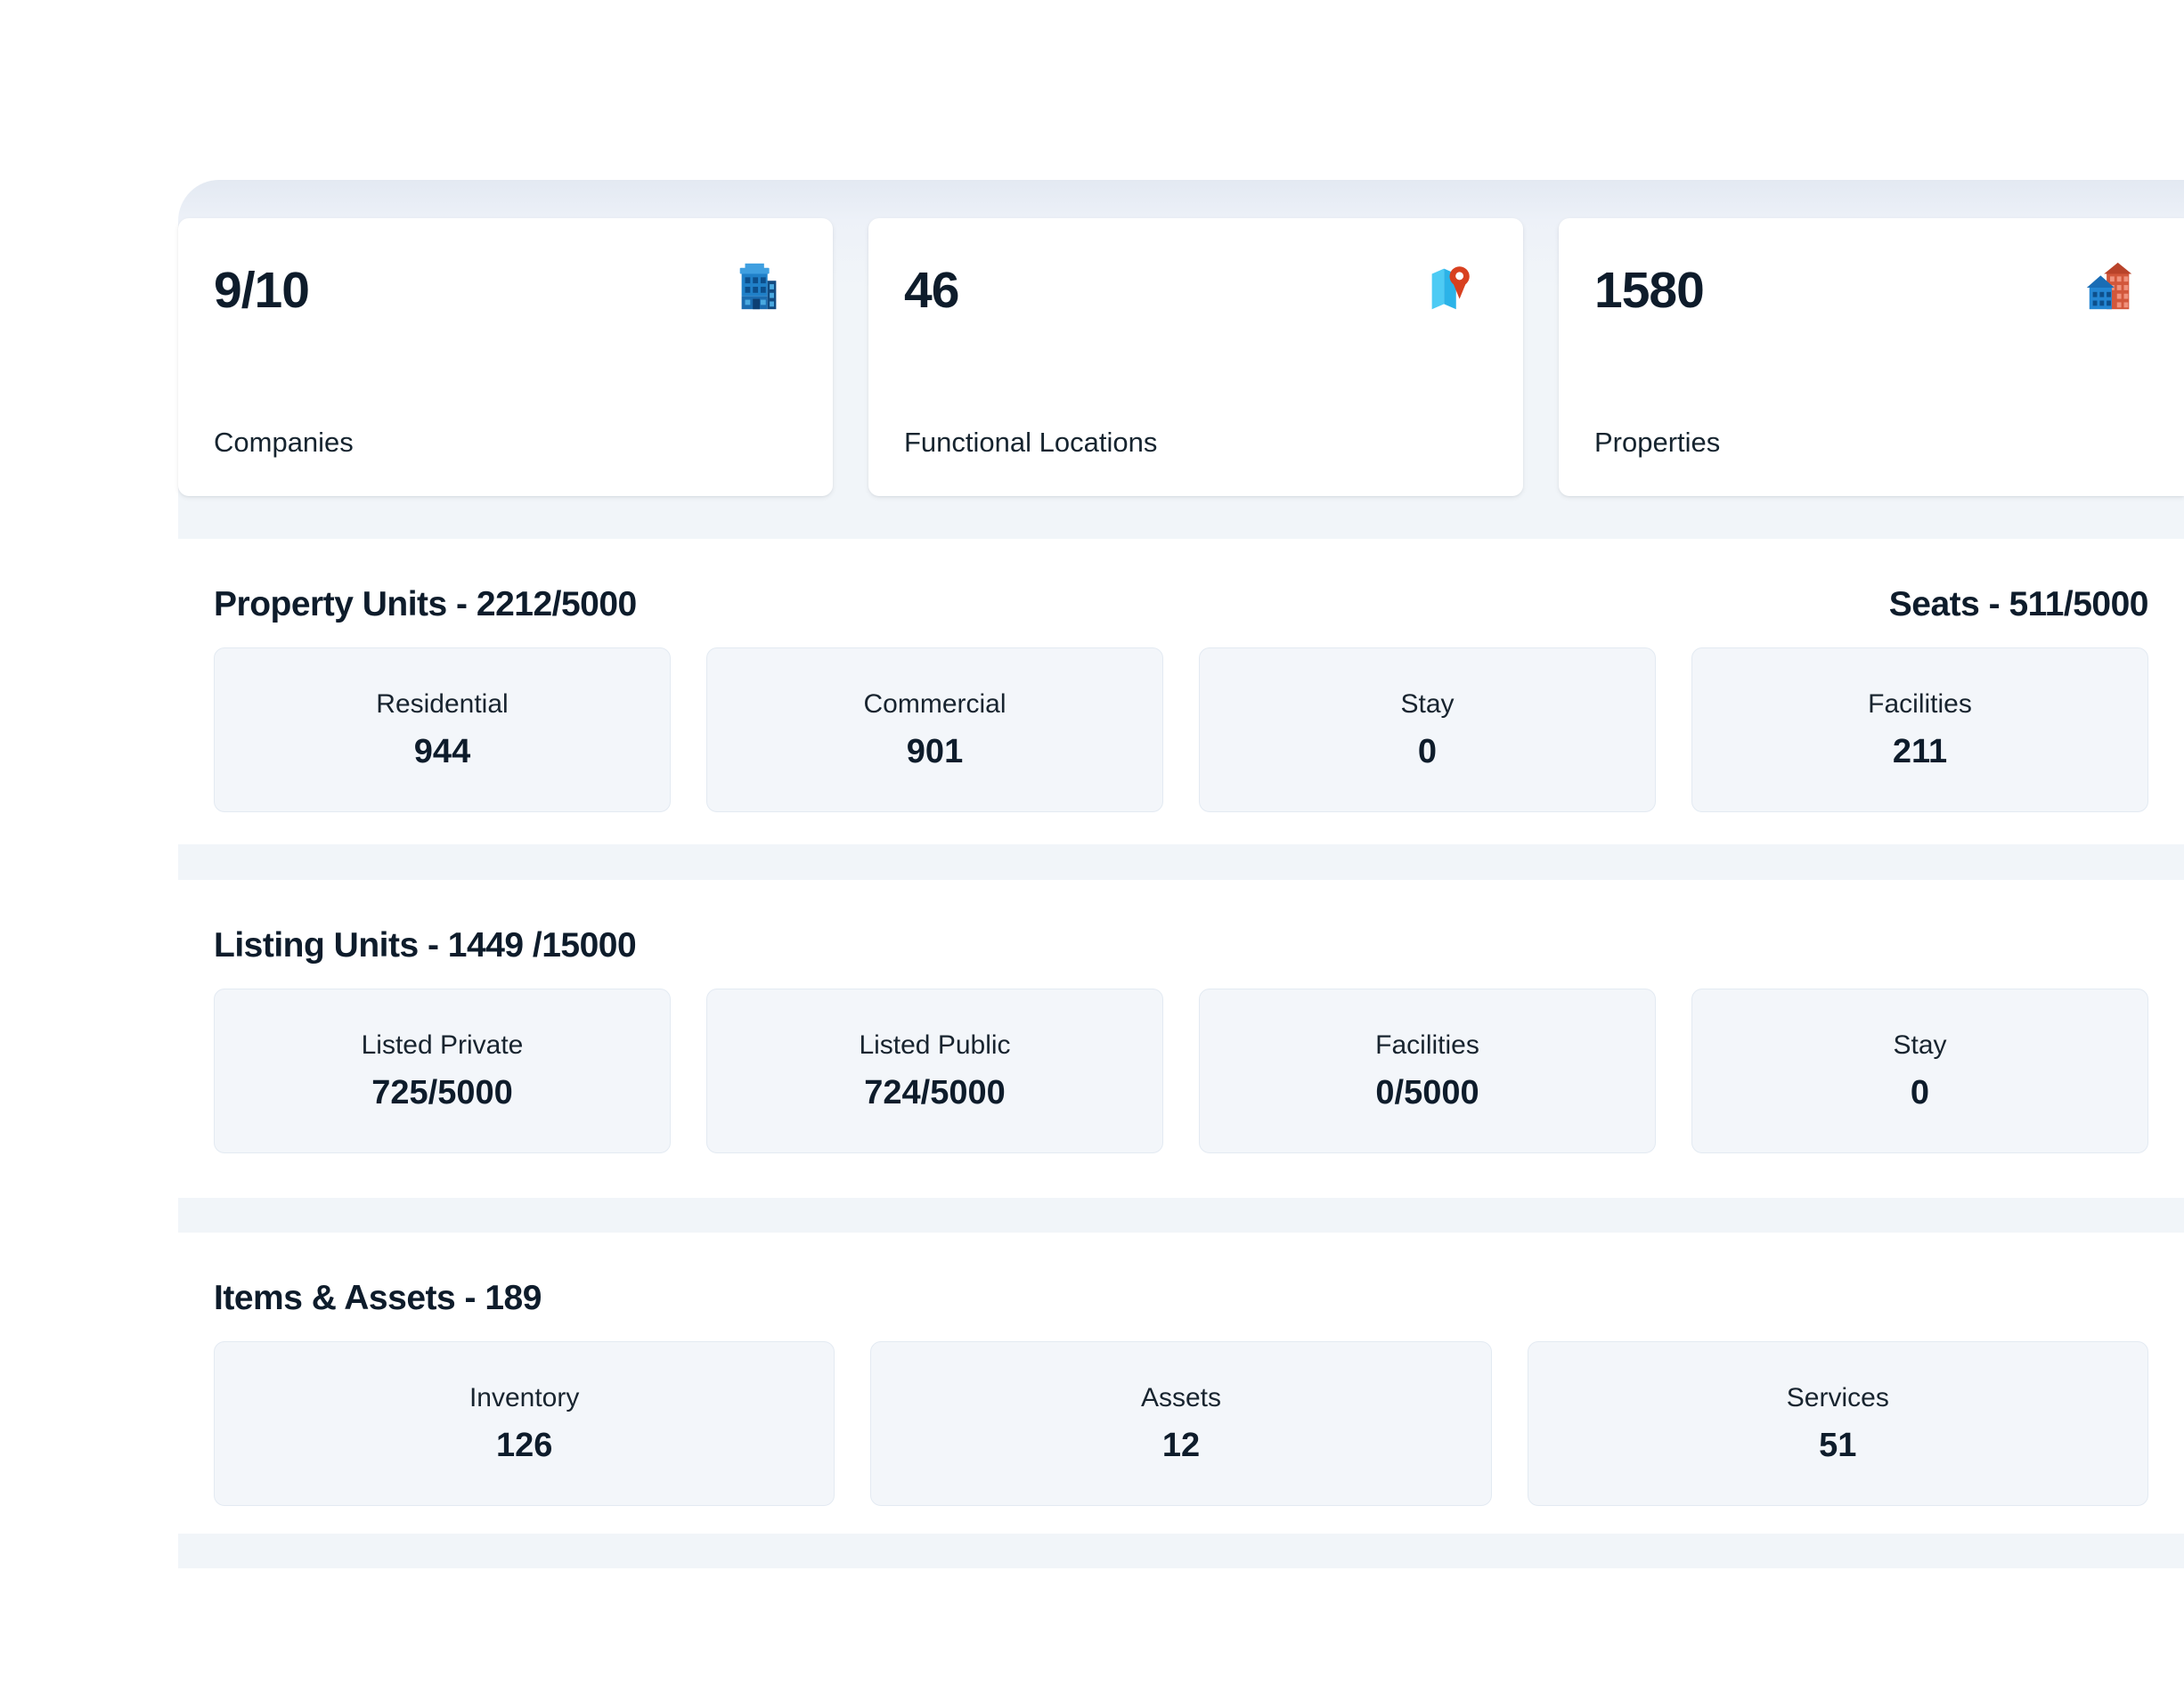  Describe the element at coordinates (934, 729) in the screenshot. I see `metric-box-commercial: Commercial 901` at that location.